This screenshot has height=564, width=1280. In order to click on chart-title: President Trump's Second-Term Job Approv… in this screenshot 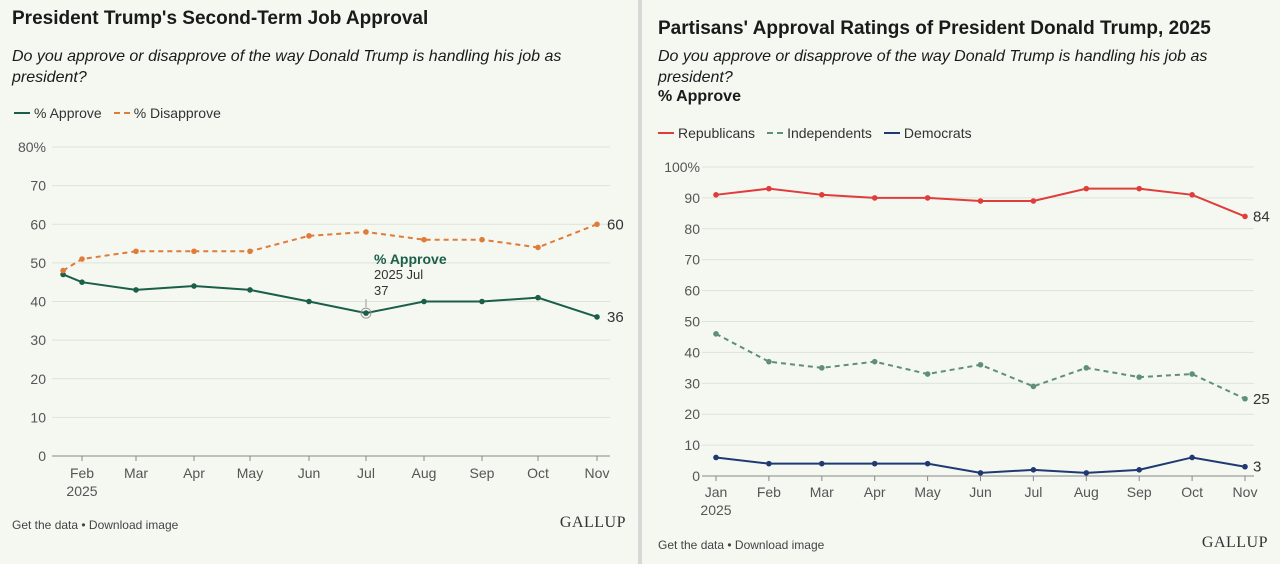, I will do `click(220, 18)`.